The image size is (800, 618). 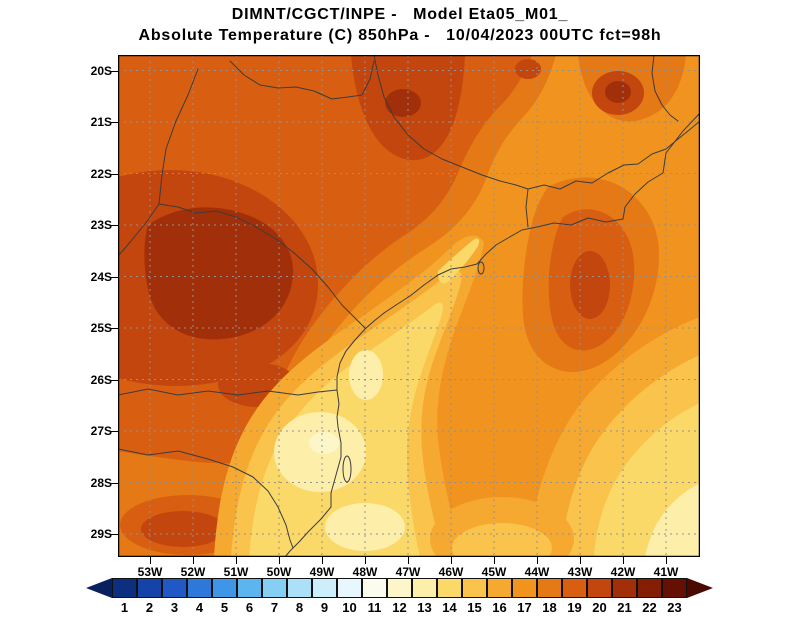 What do you see at coordinates (101, 276) in the screenshot?
I see `lat-axis-label: 24S` at bounding box center [101, 276].